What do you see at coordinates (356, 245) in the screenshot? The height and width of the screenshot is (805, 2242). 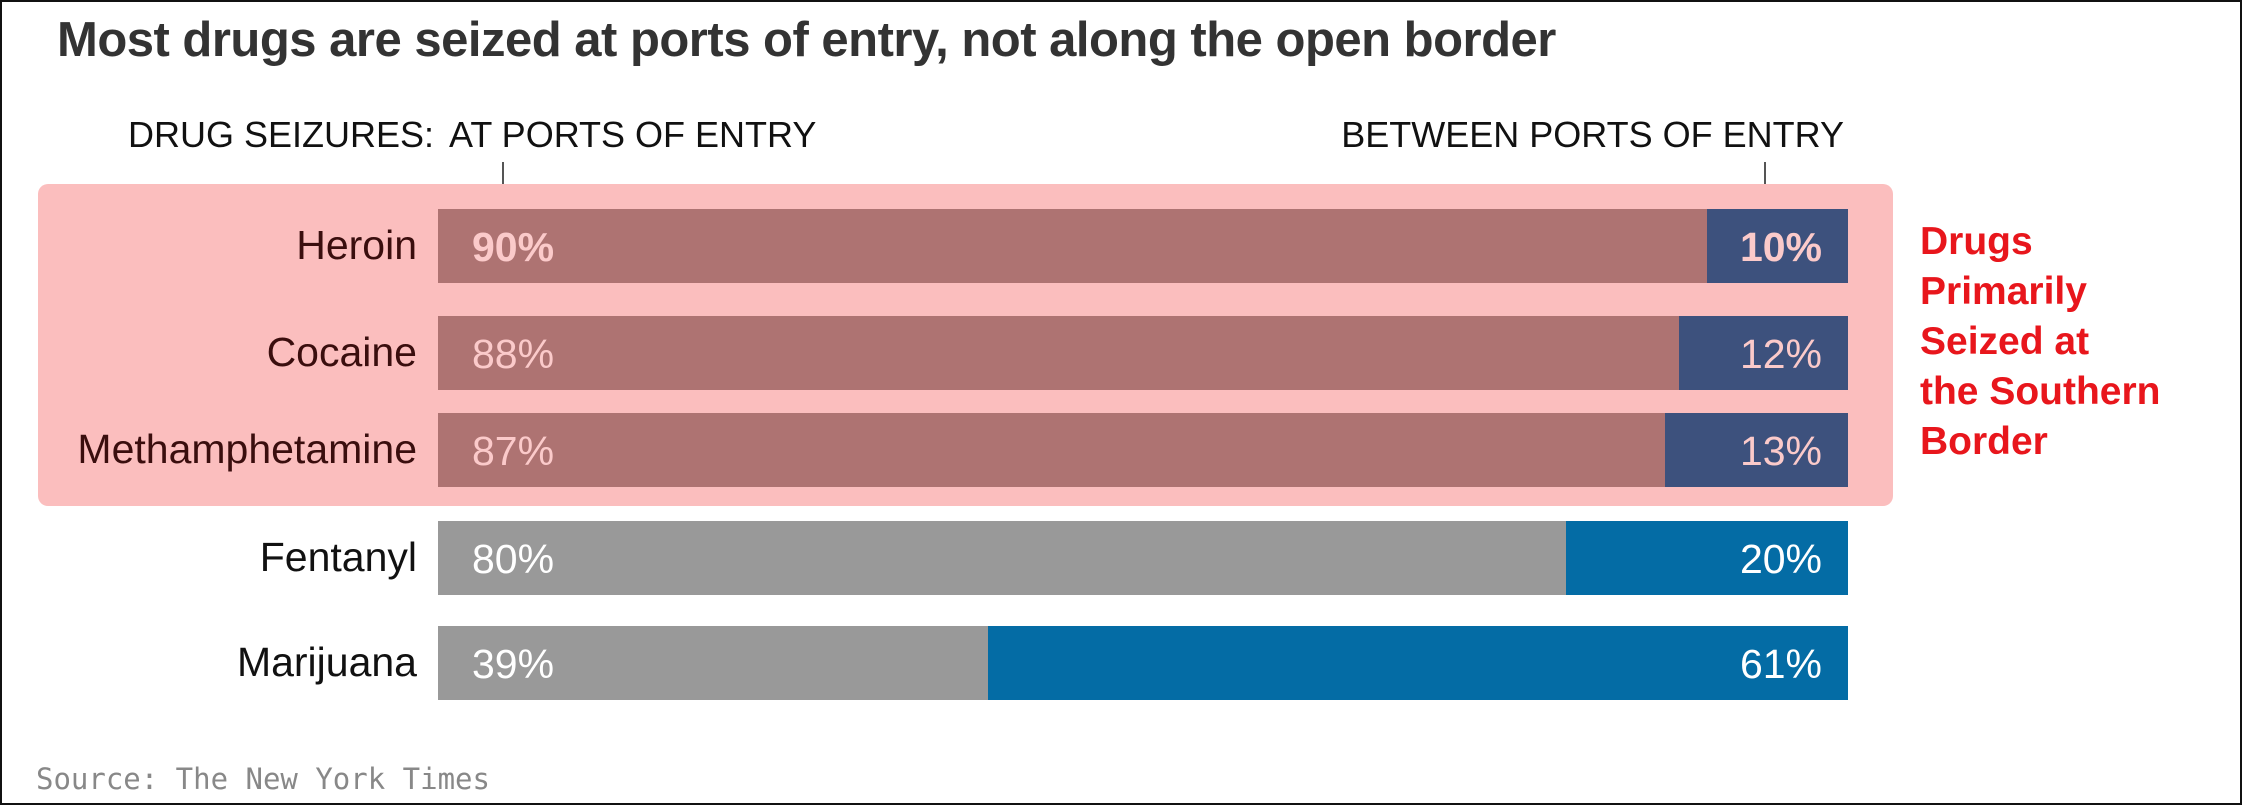 I see `category-label: Heroin` at bounding box center [356, 245].